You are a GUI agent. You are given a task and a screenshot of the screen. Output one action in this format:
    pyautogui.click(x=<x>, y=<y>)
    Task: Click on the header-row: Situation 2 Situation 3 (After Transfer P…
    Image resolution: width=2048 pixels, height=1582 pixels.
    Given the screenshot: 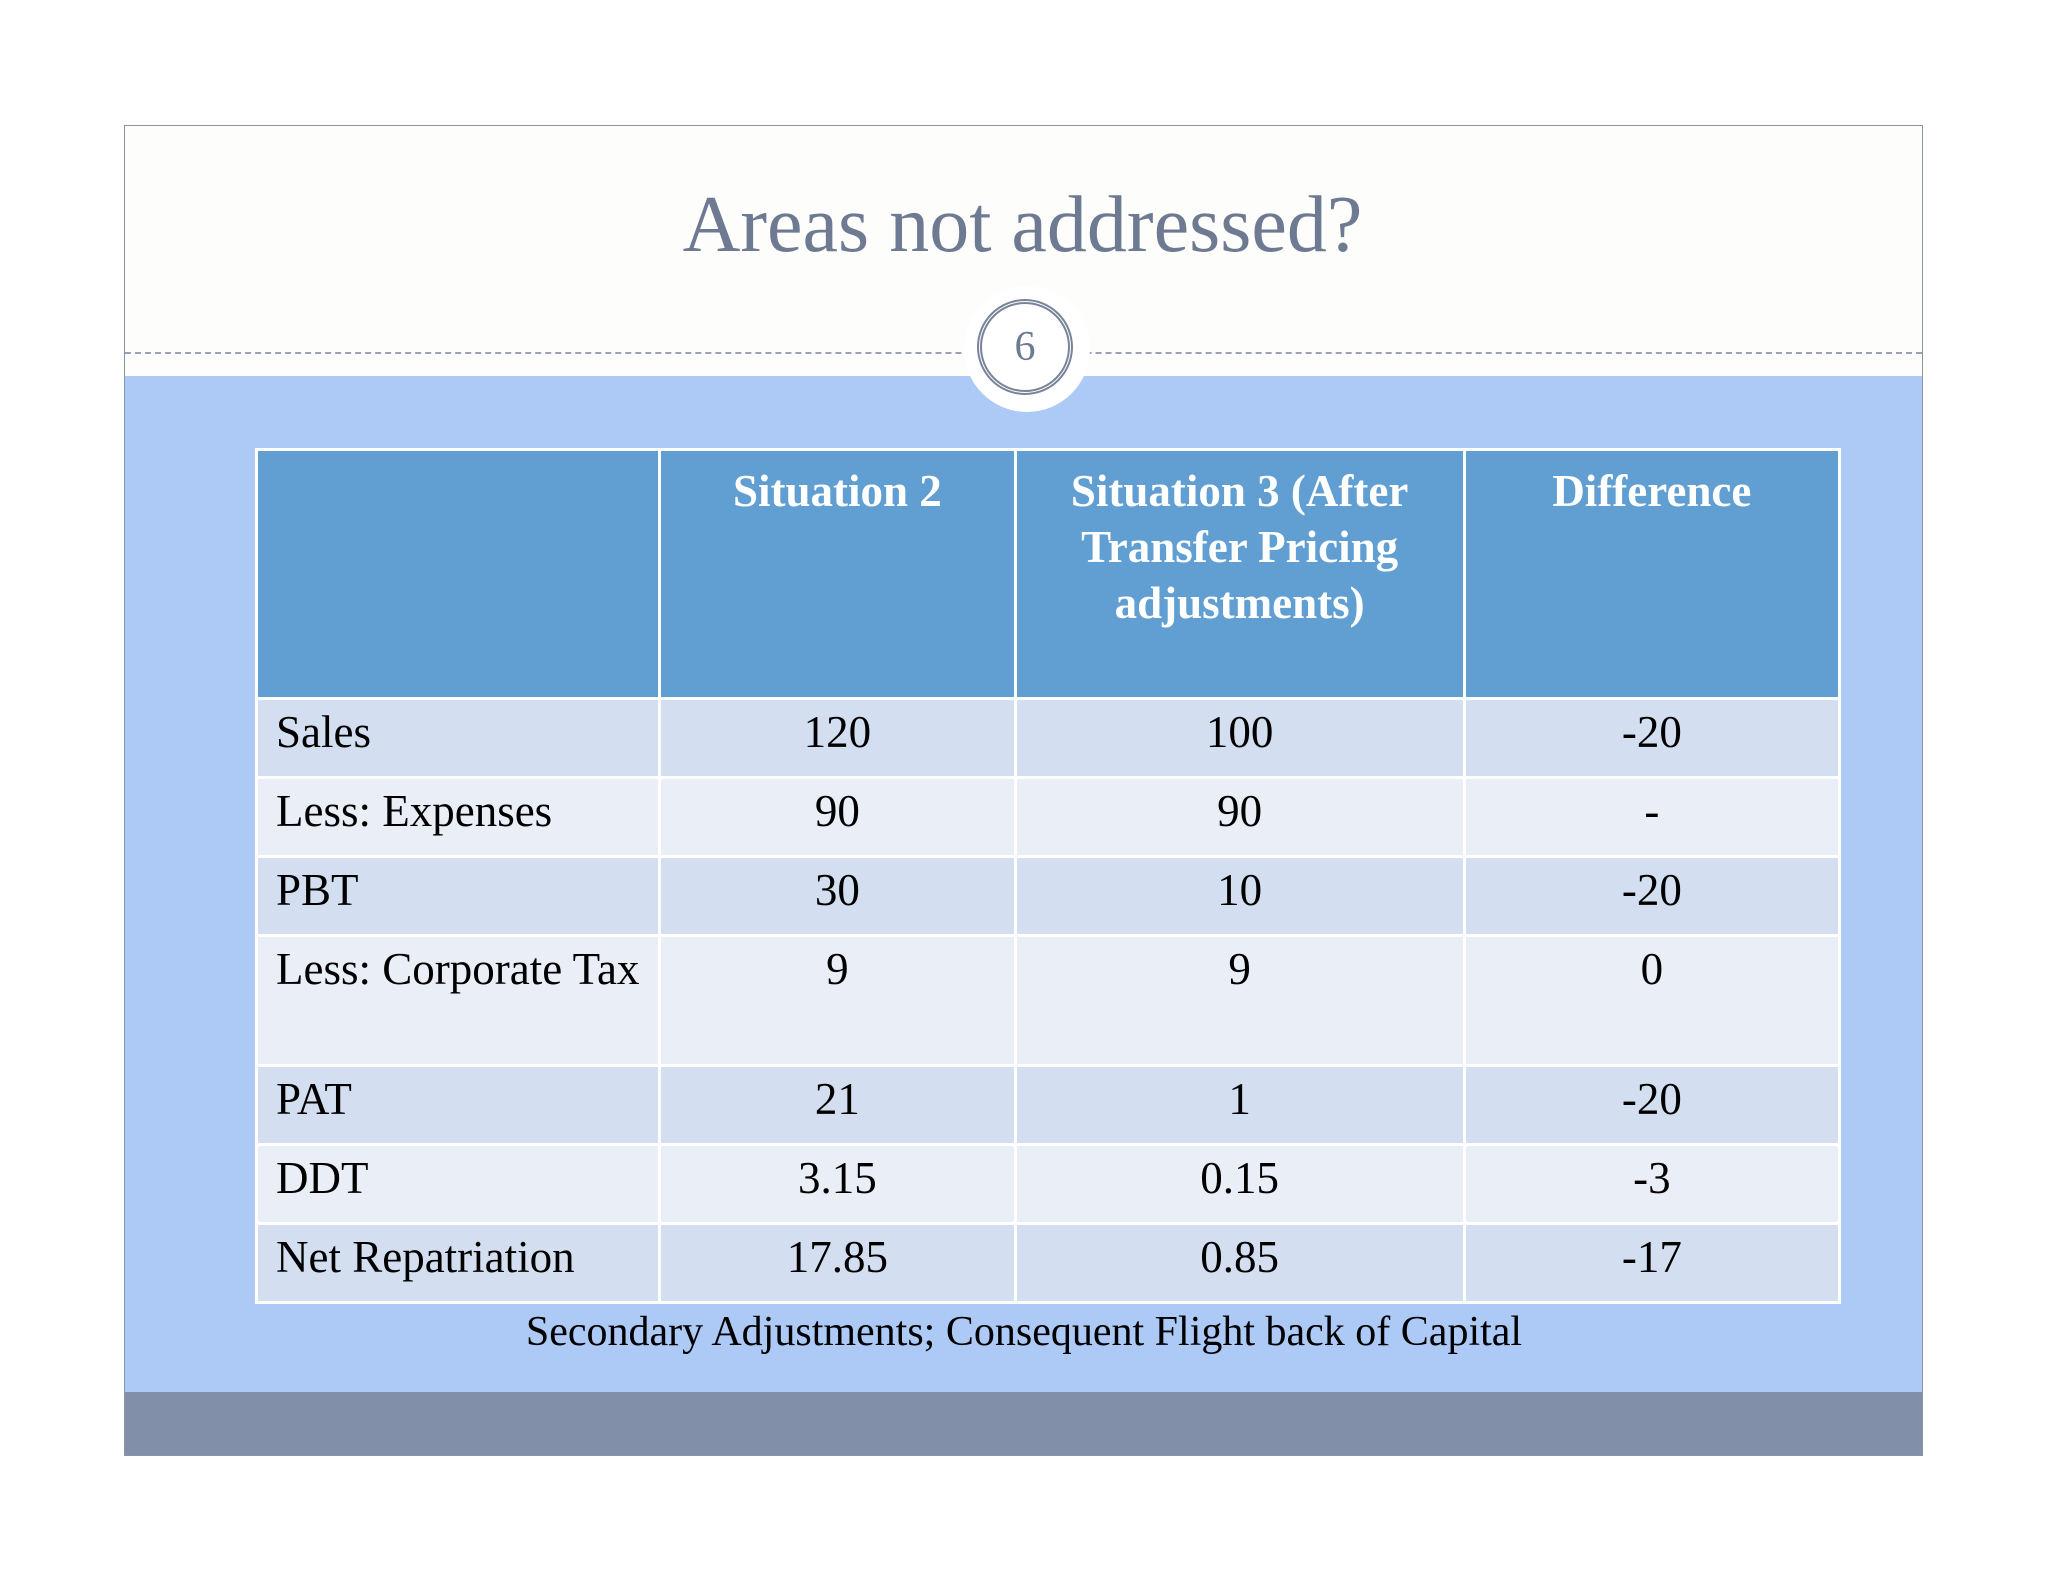 What is the action you would take?
    pyautogui.click(x=1048, y=574)
    